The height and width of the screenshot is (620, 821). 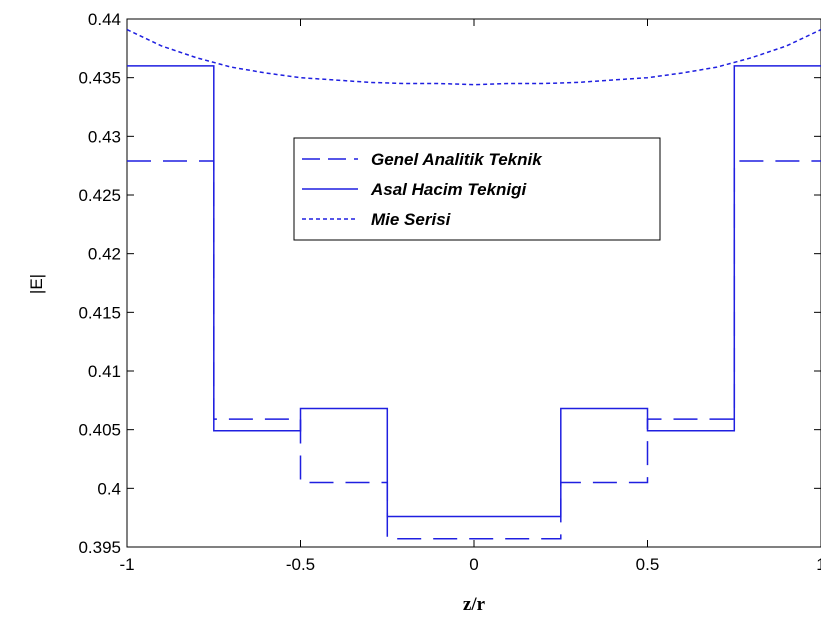 I want to click on y-axis-label: |E|, so click(x=36, y=284).